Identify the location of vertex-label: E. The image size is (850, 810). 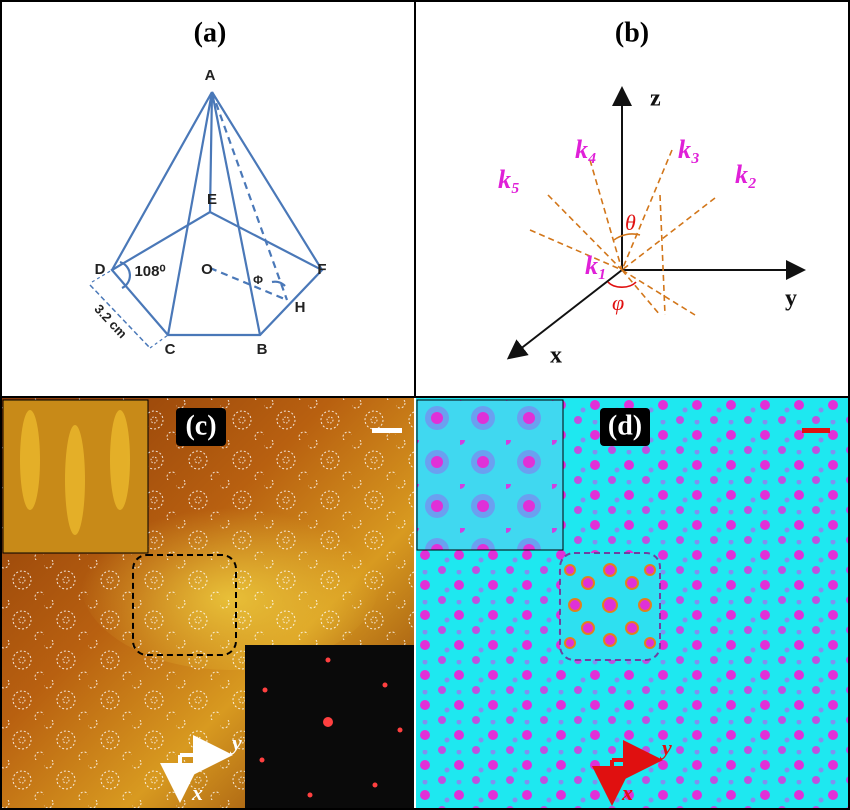
(212, 199).